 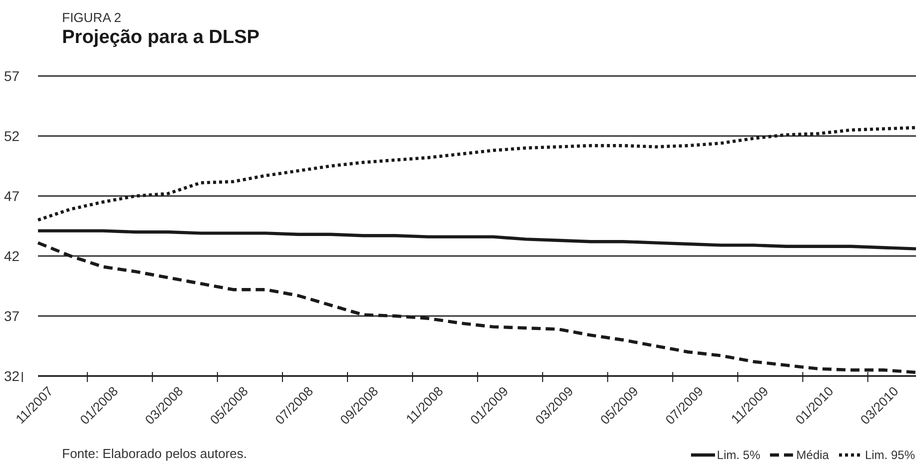 I want to click on y-tick-label: 57, so click(x=12, y=76).